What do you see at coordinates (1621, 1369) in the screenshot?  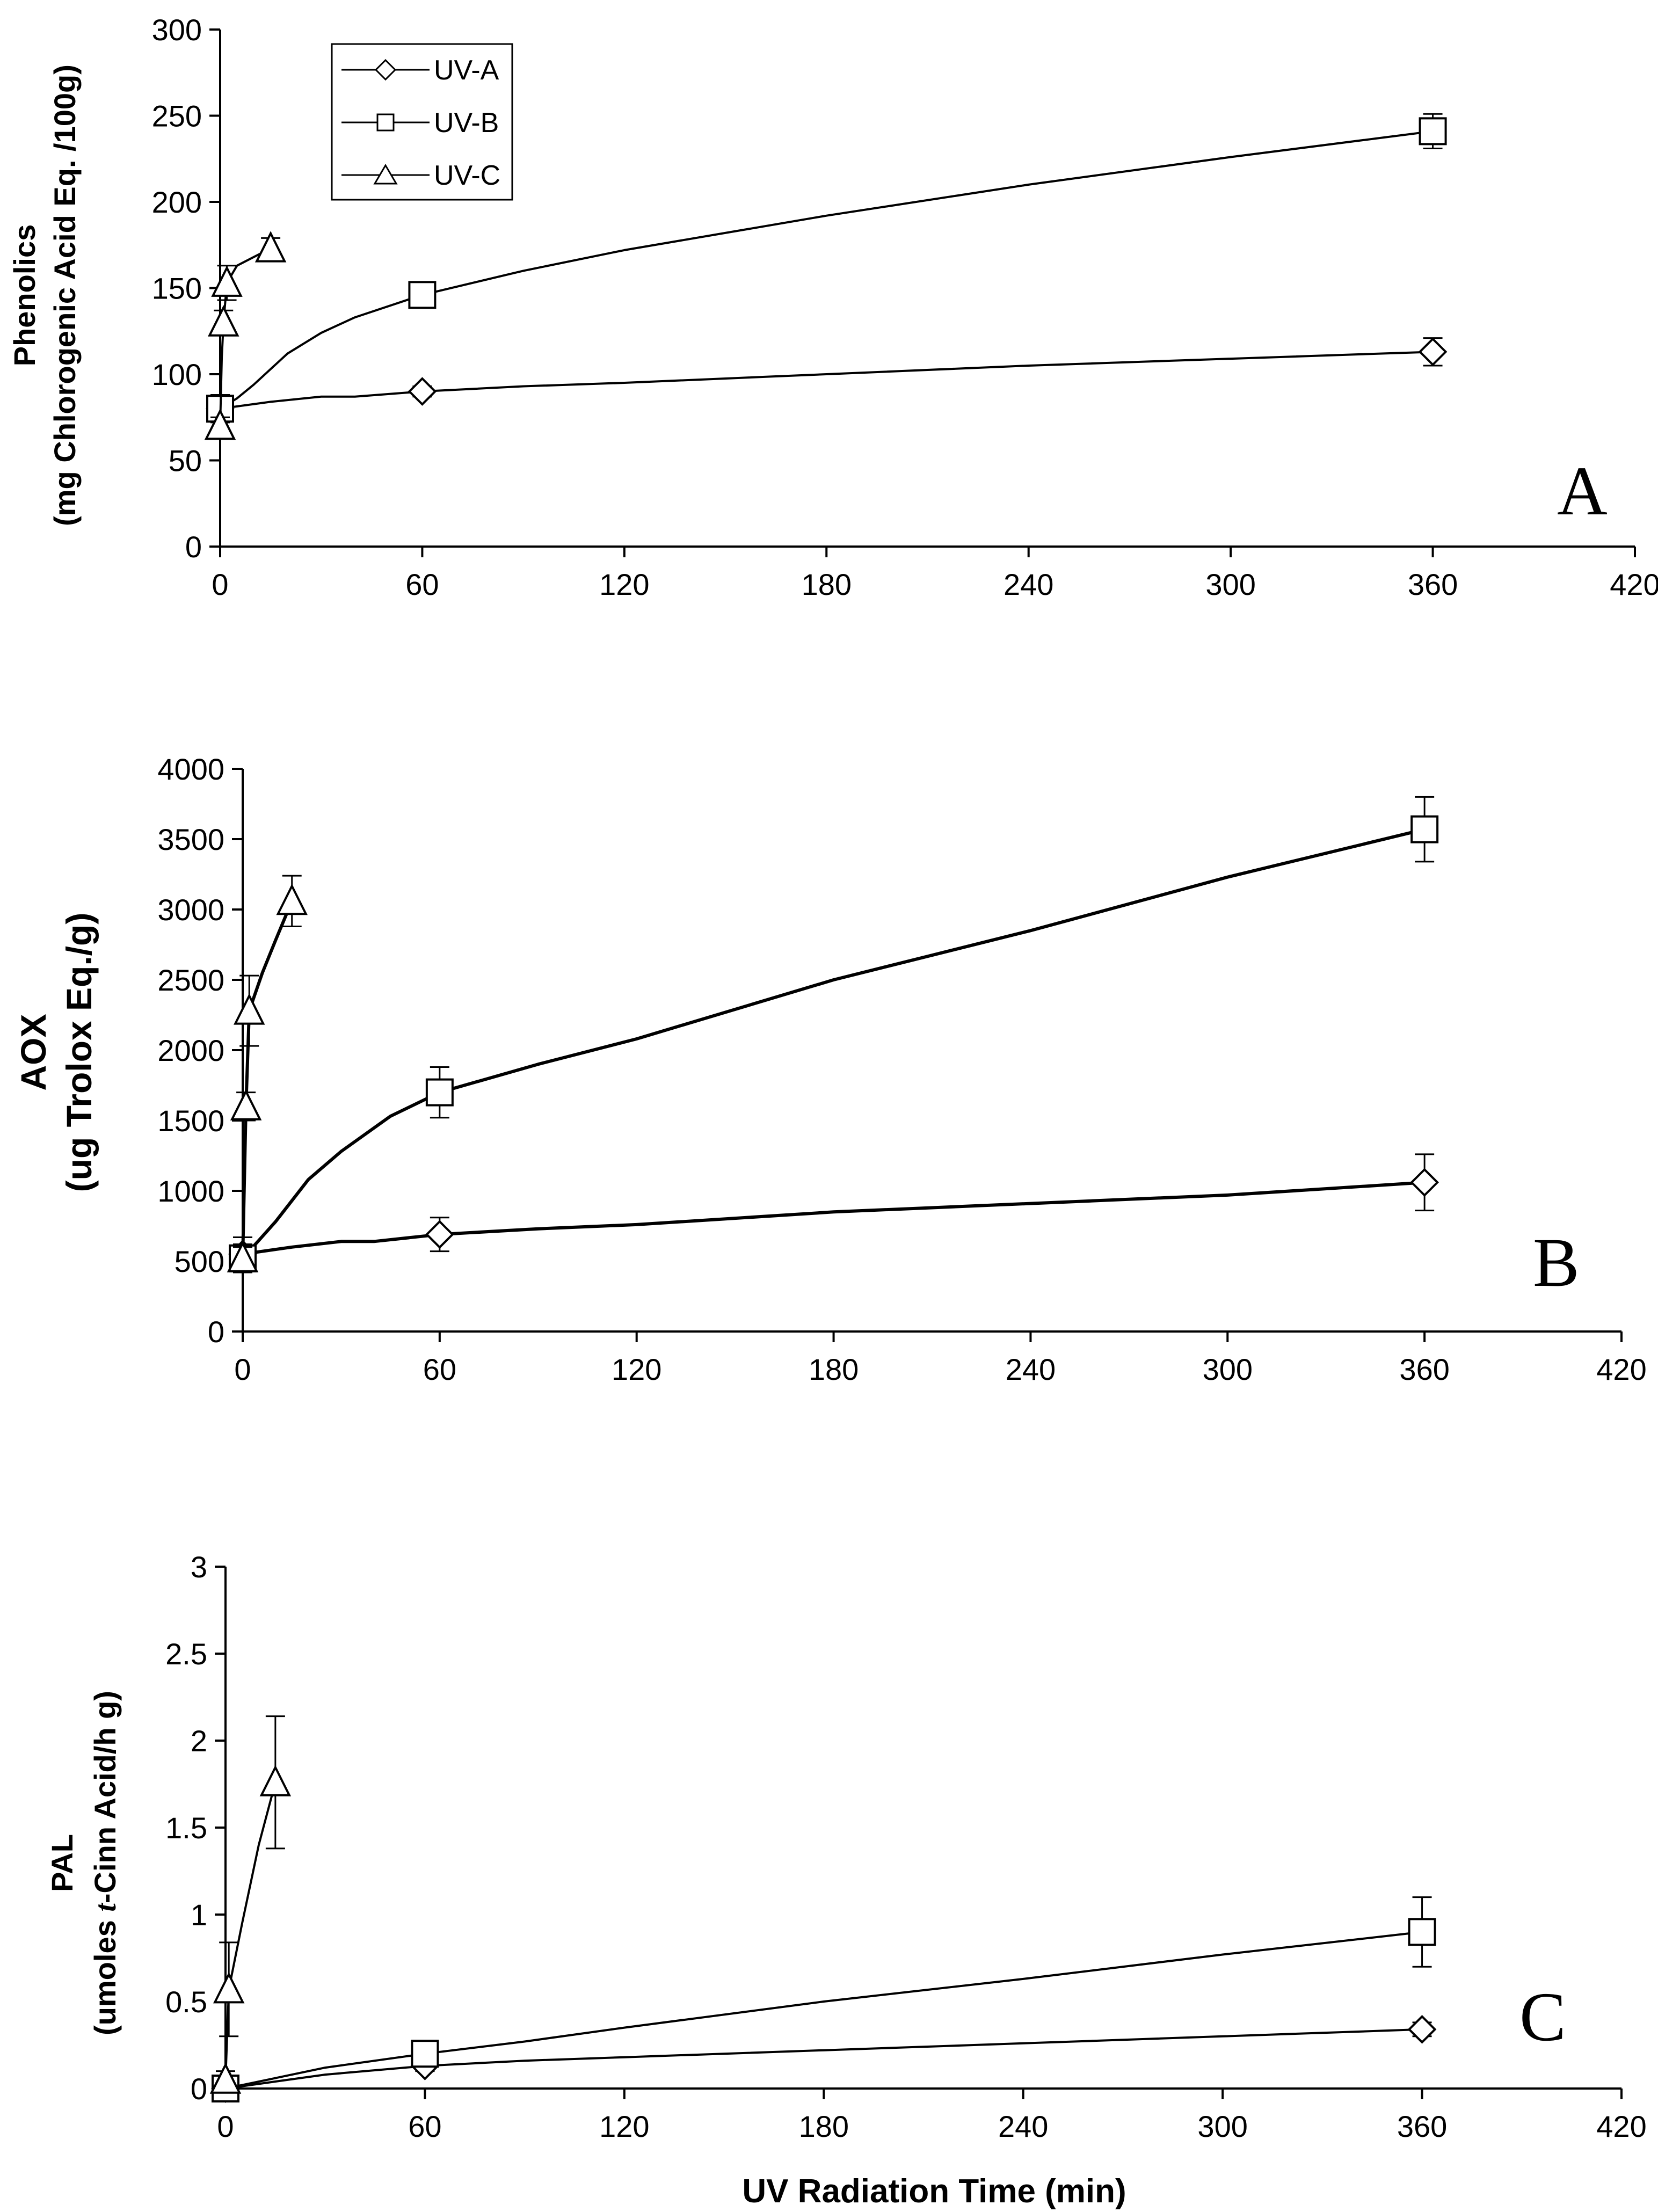 I see `panel-b-x-tick-label: 420` at bounding box center [1621, 1369].